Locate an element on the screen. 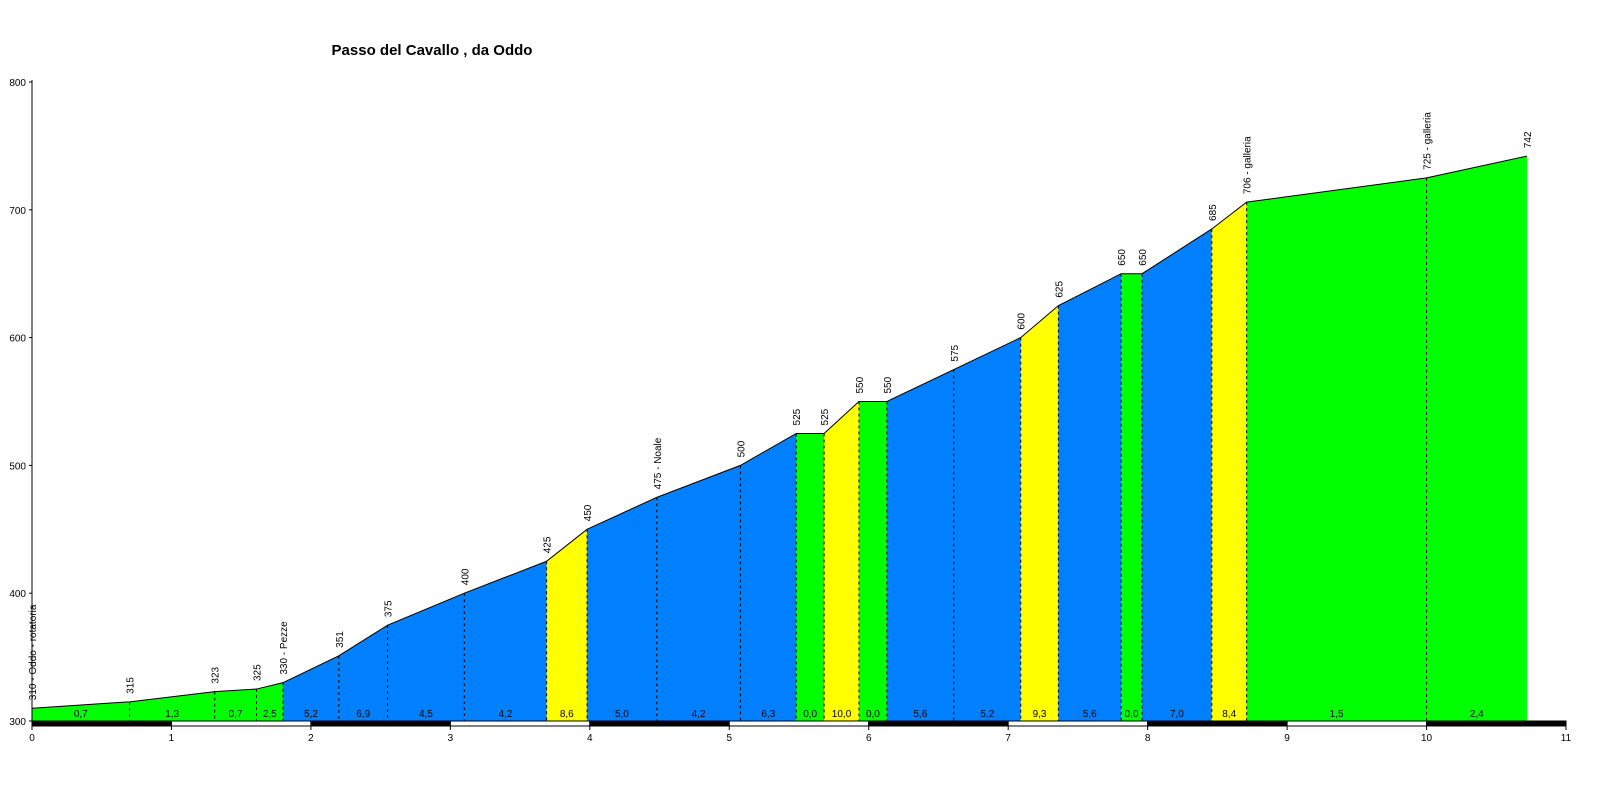 The width and height of the screenshot is (1600, 800). point-label: 450 is located at coordinates (588, 512).